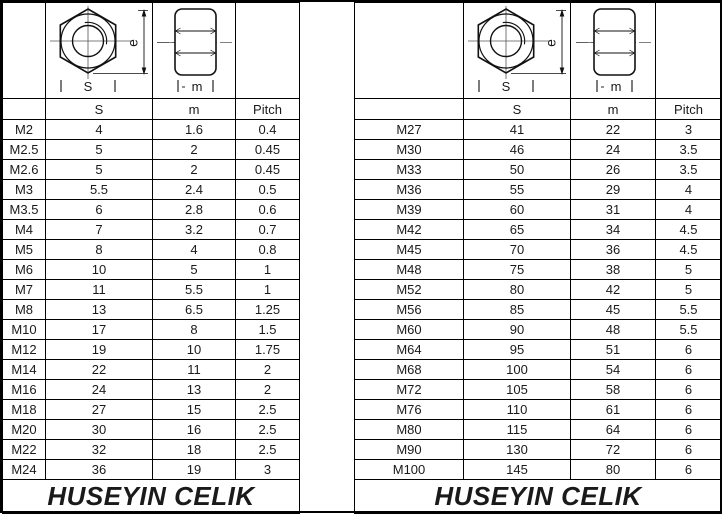 This screenshot has height=518, width=724. What do you see at coordinates (24, 369) in the screenshot?
I see `size-cell: M14` at bounding box center [24, 369].